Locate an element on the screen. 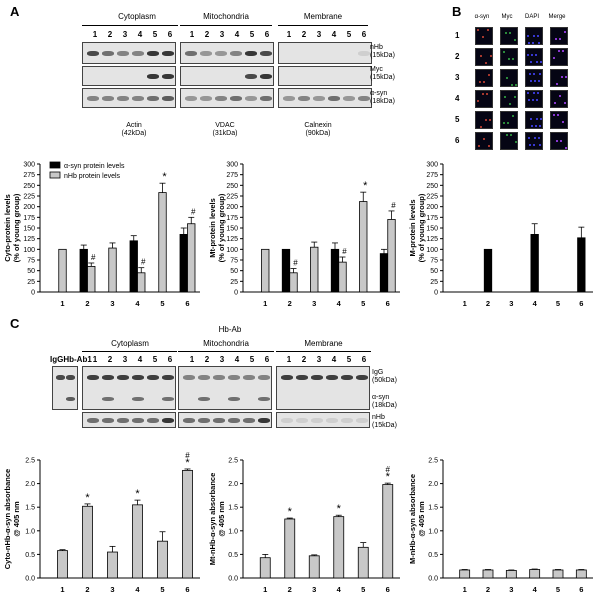 This screenshot has width=600, height=602. y-tick-label: 125 is located at coordinates (232, 239).